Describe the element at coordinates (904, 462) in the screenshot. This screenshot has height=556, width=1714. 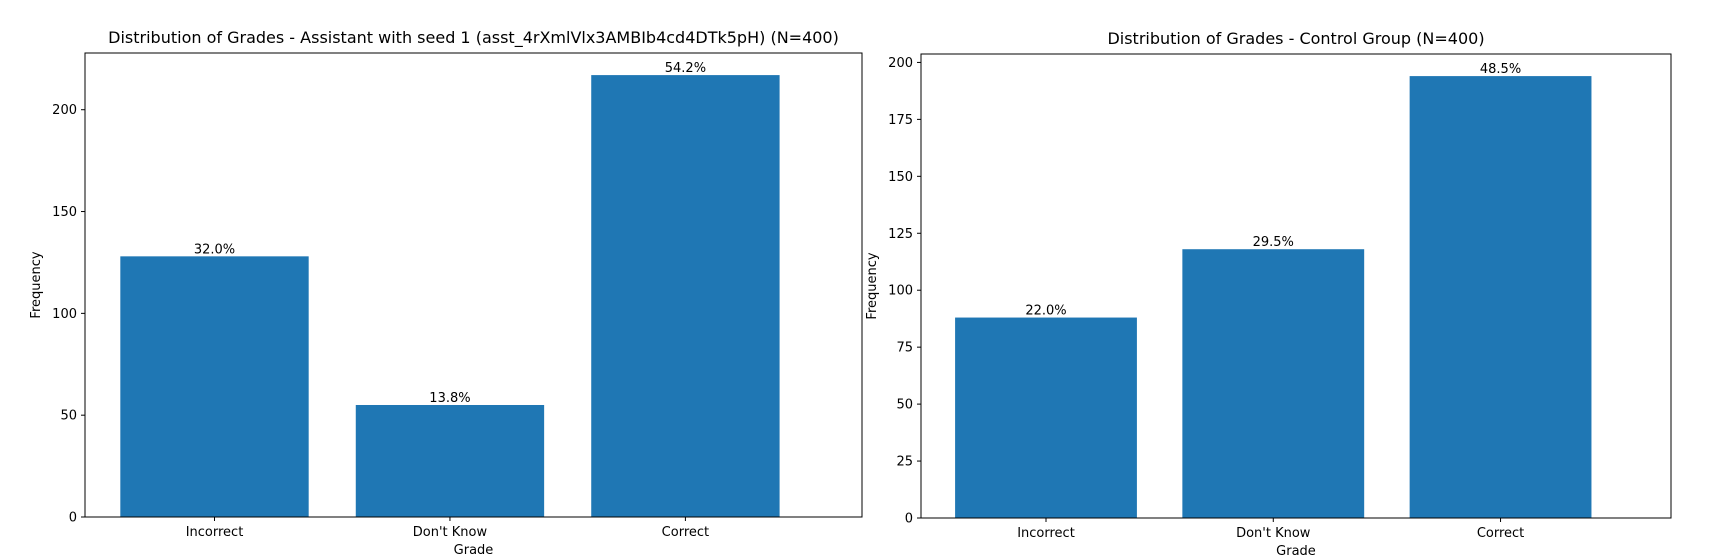
I see `y-tick-label: 25` at that location.